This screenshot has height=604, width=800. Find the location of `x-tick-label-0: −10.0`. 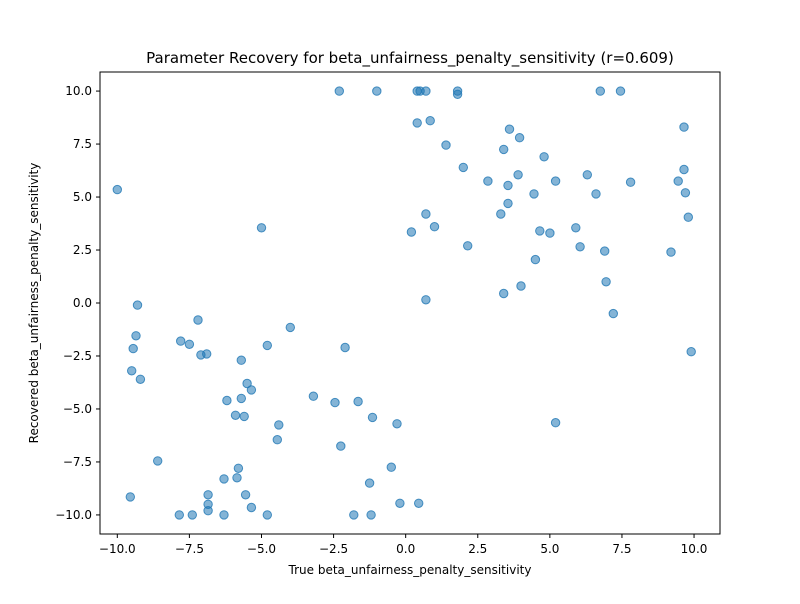

x-tick-label-0: −10.0 is located at coordinates (117, 549).